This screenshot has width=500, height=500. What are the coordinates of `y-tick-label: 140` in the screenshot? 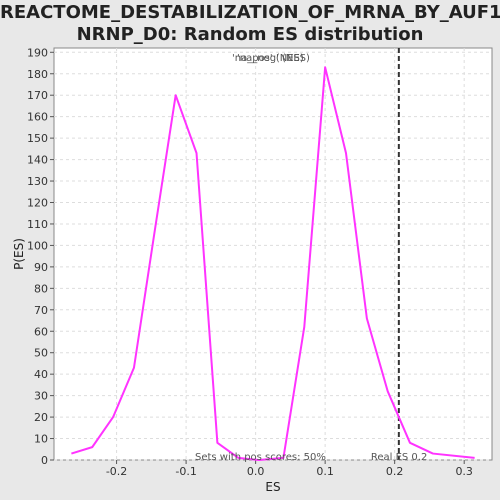 It's located at (37, 160).